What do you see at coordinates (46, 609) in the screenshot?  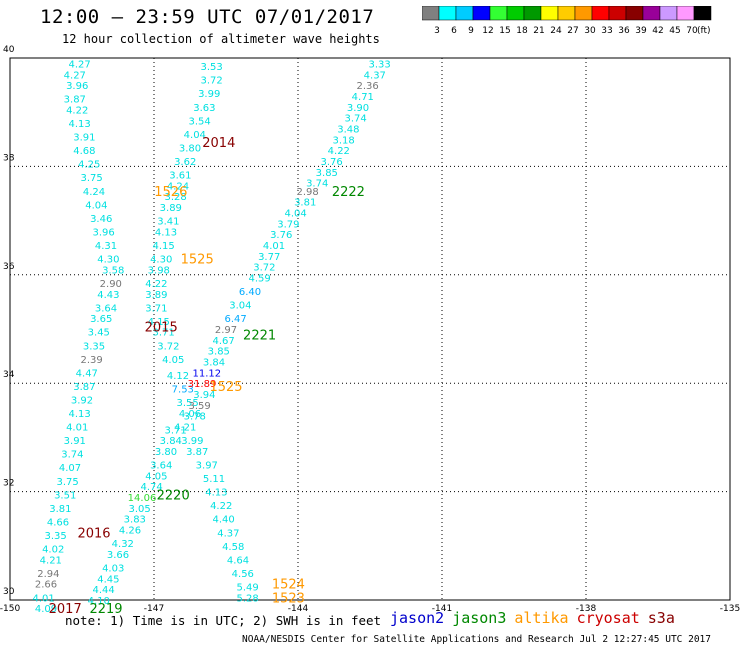 I see `wave-height-label: 4.09` at bounding box center [46, 609].